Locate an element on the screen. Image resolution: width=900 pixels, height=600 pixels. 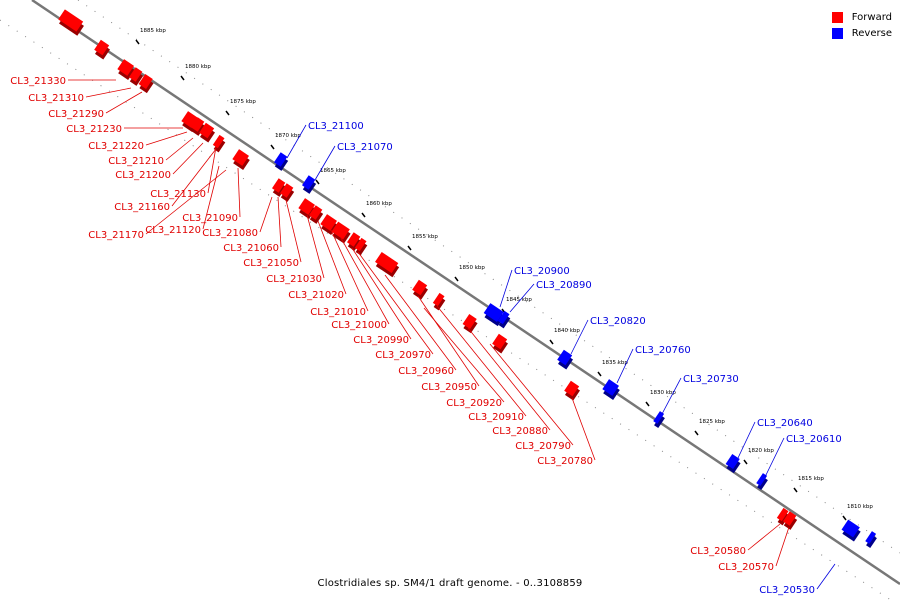
scale-tick-label: 1830 kbp is located at coordinates (663, 393).